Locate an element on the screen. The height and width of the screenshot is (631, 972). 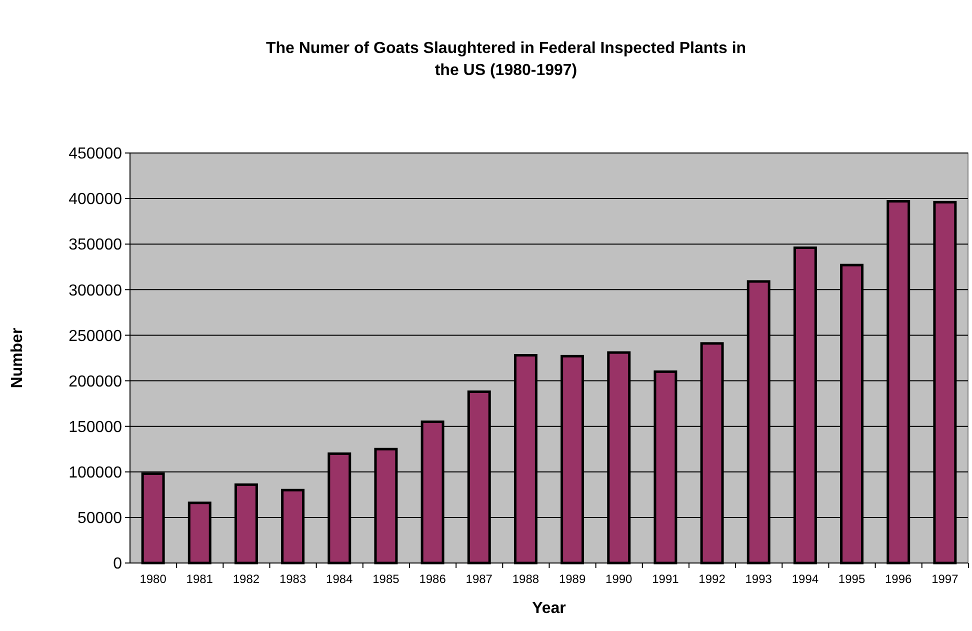
y-tick-label: 350000 is located at coordinates (95, 245).